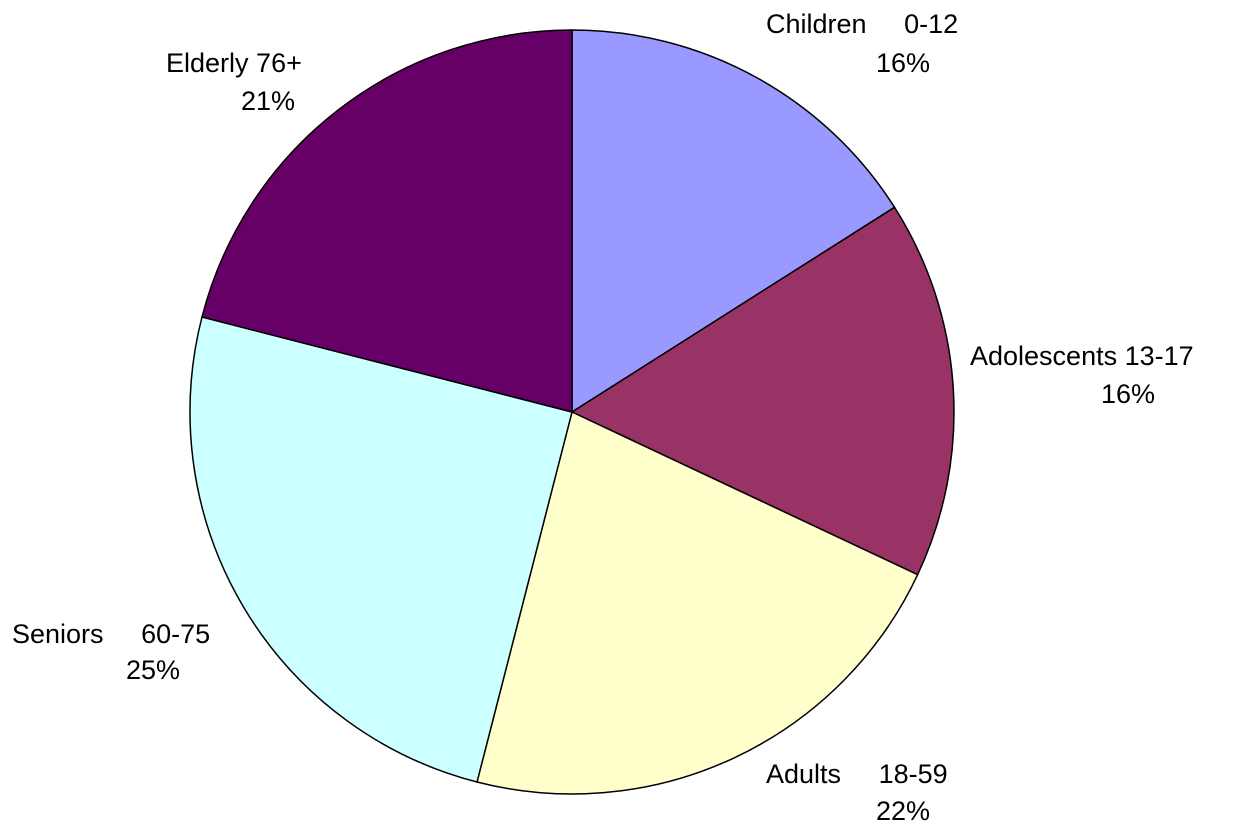 This screenshot has width=1236, height=822. Describe the element at coordinates (207, 63) in the screenshot. I see `slice-label-name: Elderly` at that location.